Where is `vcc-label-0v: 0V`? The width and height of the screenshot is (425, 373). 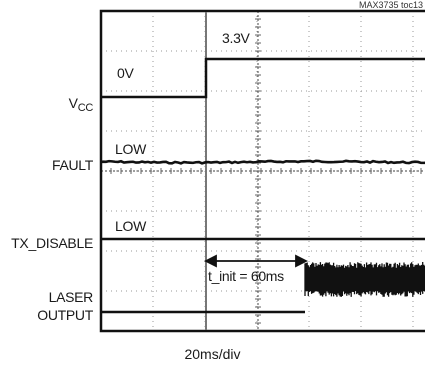
vcc-label-0v: 0V is located at coordinates (125, 73).